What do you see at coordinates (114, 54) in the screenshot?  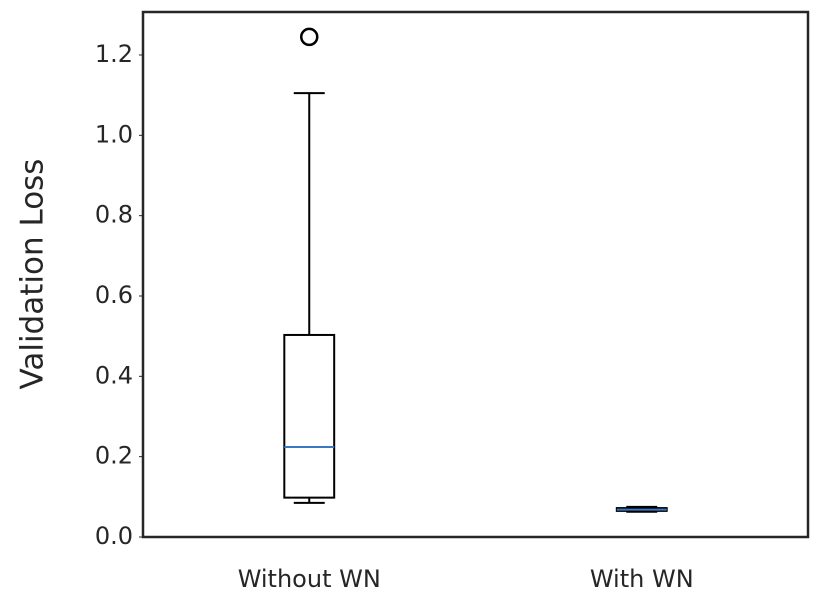 I see `y-tick-label: 1.2` at bounding box center [114, 54].